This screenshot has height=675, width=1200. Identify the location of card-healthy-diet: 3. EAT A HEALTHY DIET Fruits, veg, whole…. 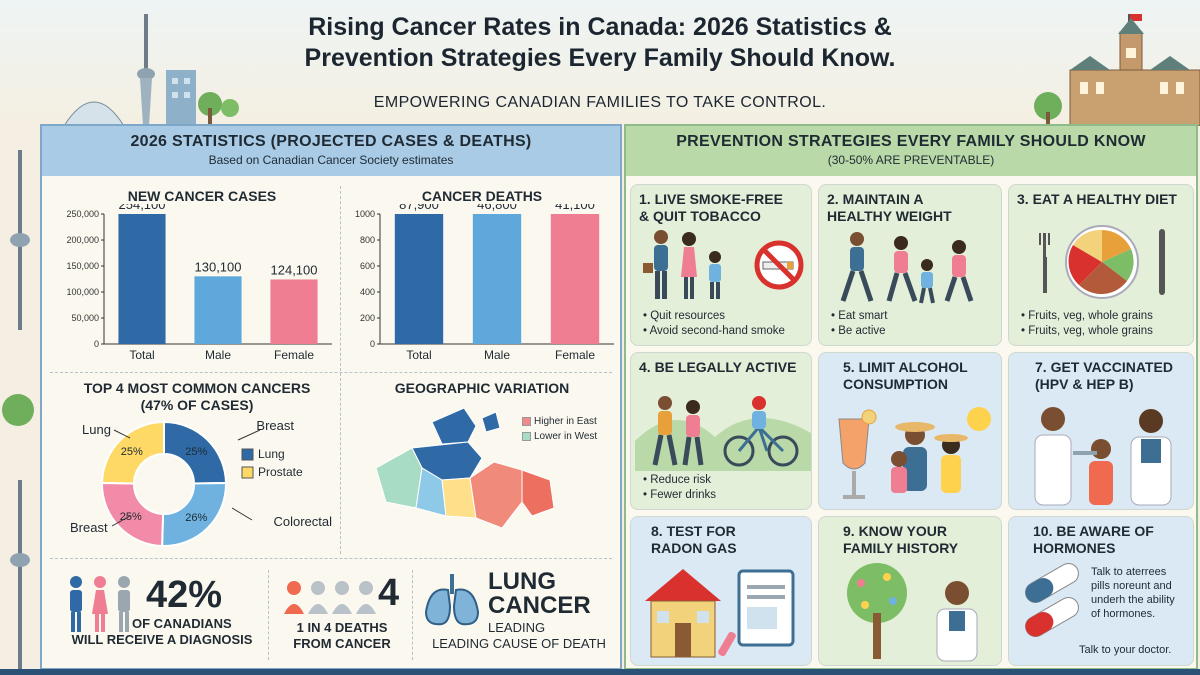
(1101, 265).